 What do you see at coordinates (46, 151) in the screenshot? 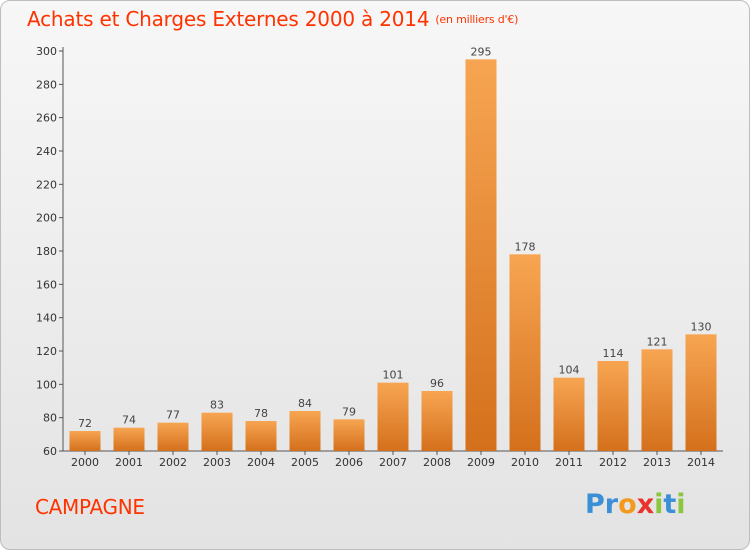
I see `y-tick-label: 240` at bounding box center [46, 151].